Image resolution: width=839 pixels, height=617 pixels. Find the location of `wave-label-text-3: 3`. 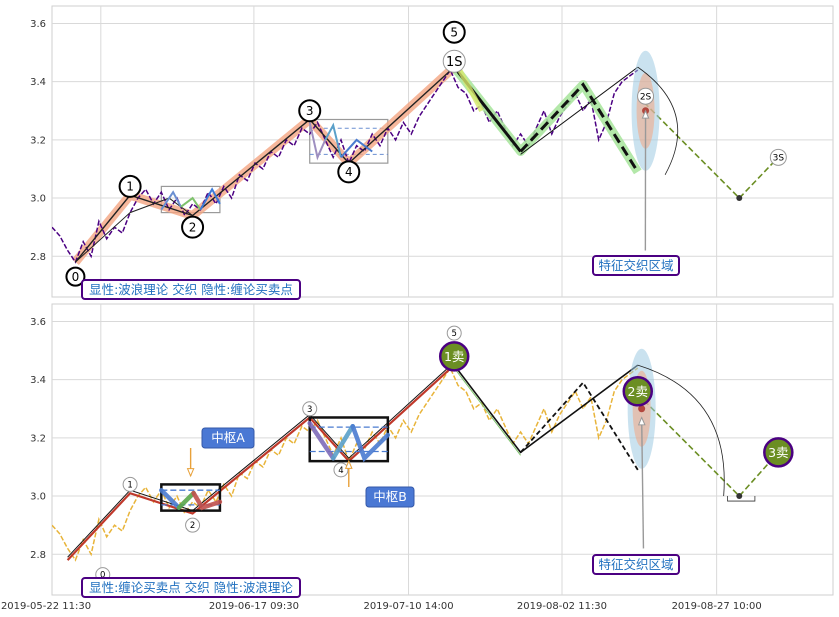

wave-label-text-3: 3 is located at coordinates (309, 410).